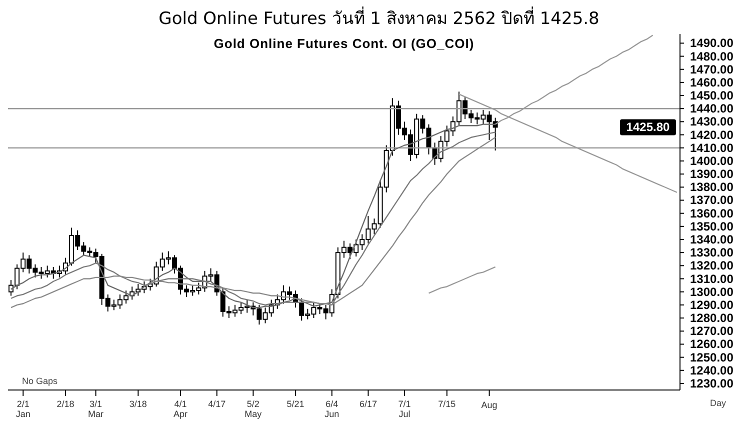 This screenshot has height=422, width=750. What do you see at coordinates (217, 404) in the screenshot?
I see `x-tick-label: 4/17` at bounding box center [217, 404].